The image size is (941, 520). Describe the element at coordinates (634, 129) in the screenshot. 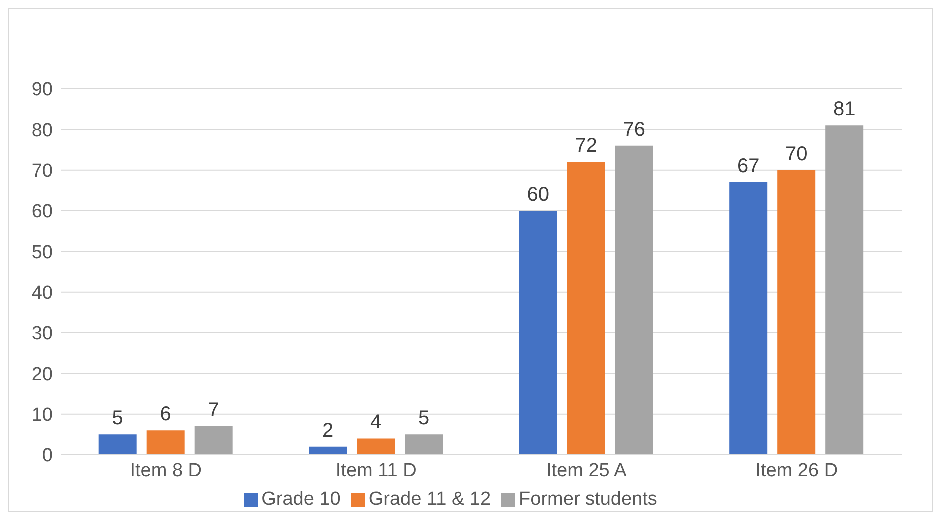

I see `data-label: 76` at that location.